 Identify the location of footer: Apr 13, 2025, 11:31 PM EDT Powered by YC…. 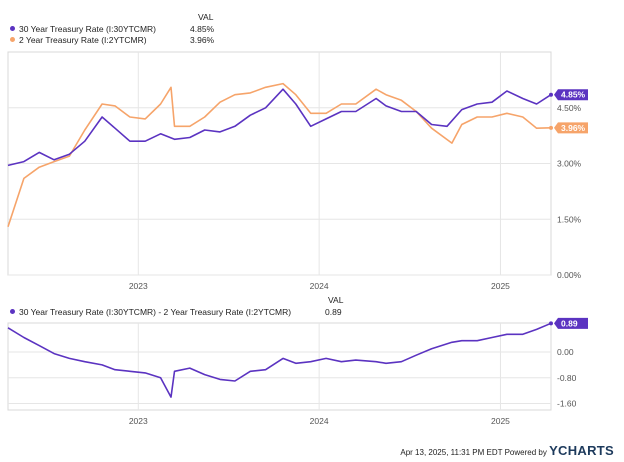
(507, 450).